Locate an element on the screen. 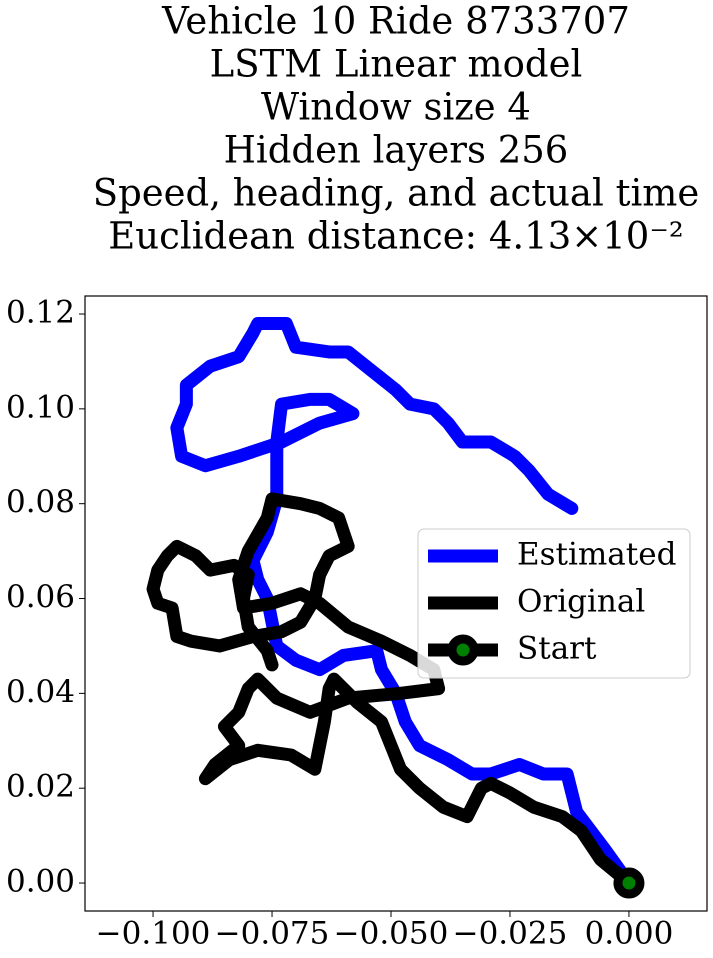 The image size is (713, 958). x-tick-label: −0.050 is located at coordinates (391, 934).